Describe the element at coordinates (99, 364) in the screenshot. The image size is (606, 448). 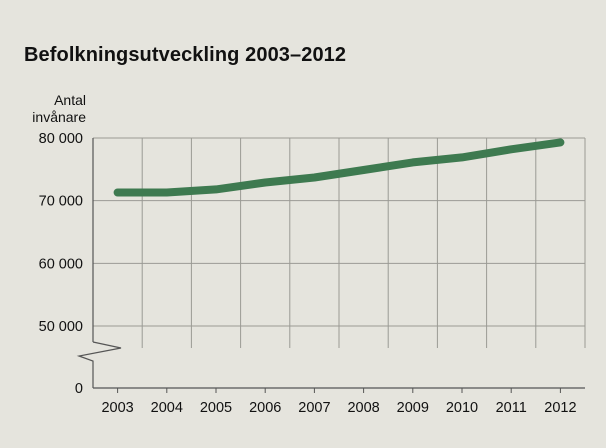
I see `y-axis-break` at that location.